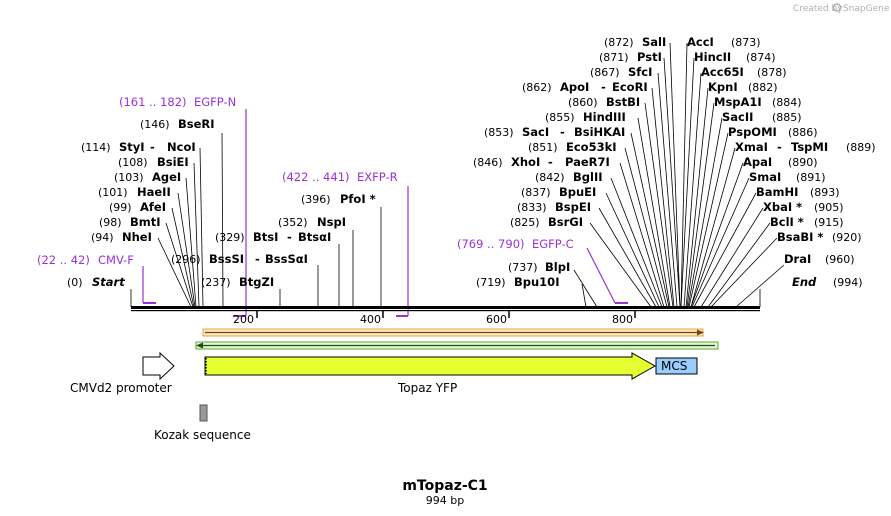 The width and height of the screenshot is (891, 516). Describe the element at coordinates (120, 207) in the screenshot. I see `enzyme-position: (99)` at that location.